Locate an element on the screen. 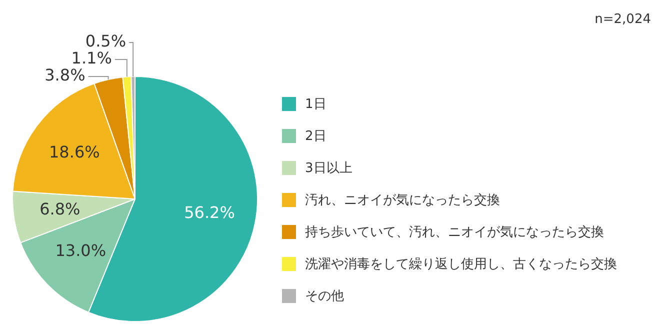  data-label: 18.6% is located at coordinates (74, 152).